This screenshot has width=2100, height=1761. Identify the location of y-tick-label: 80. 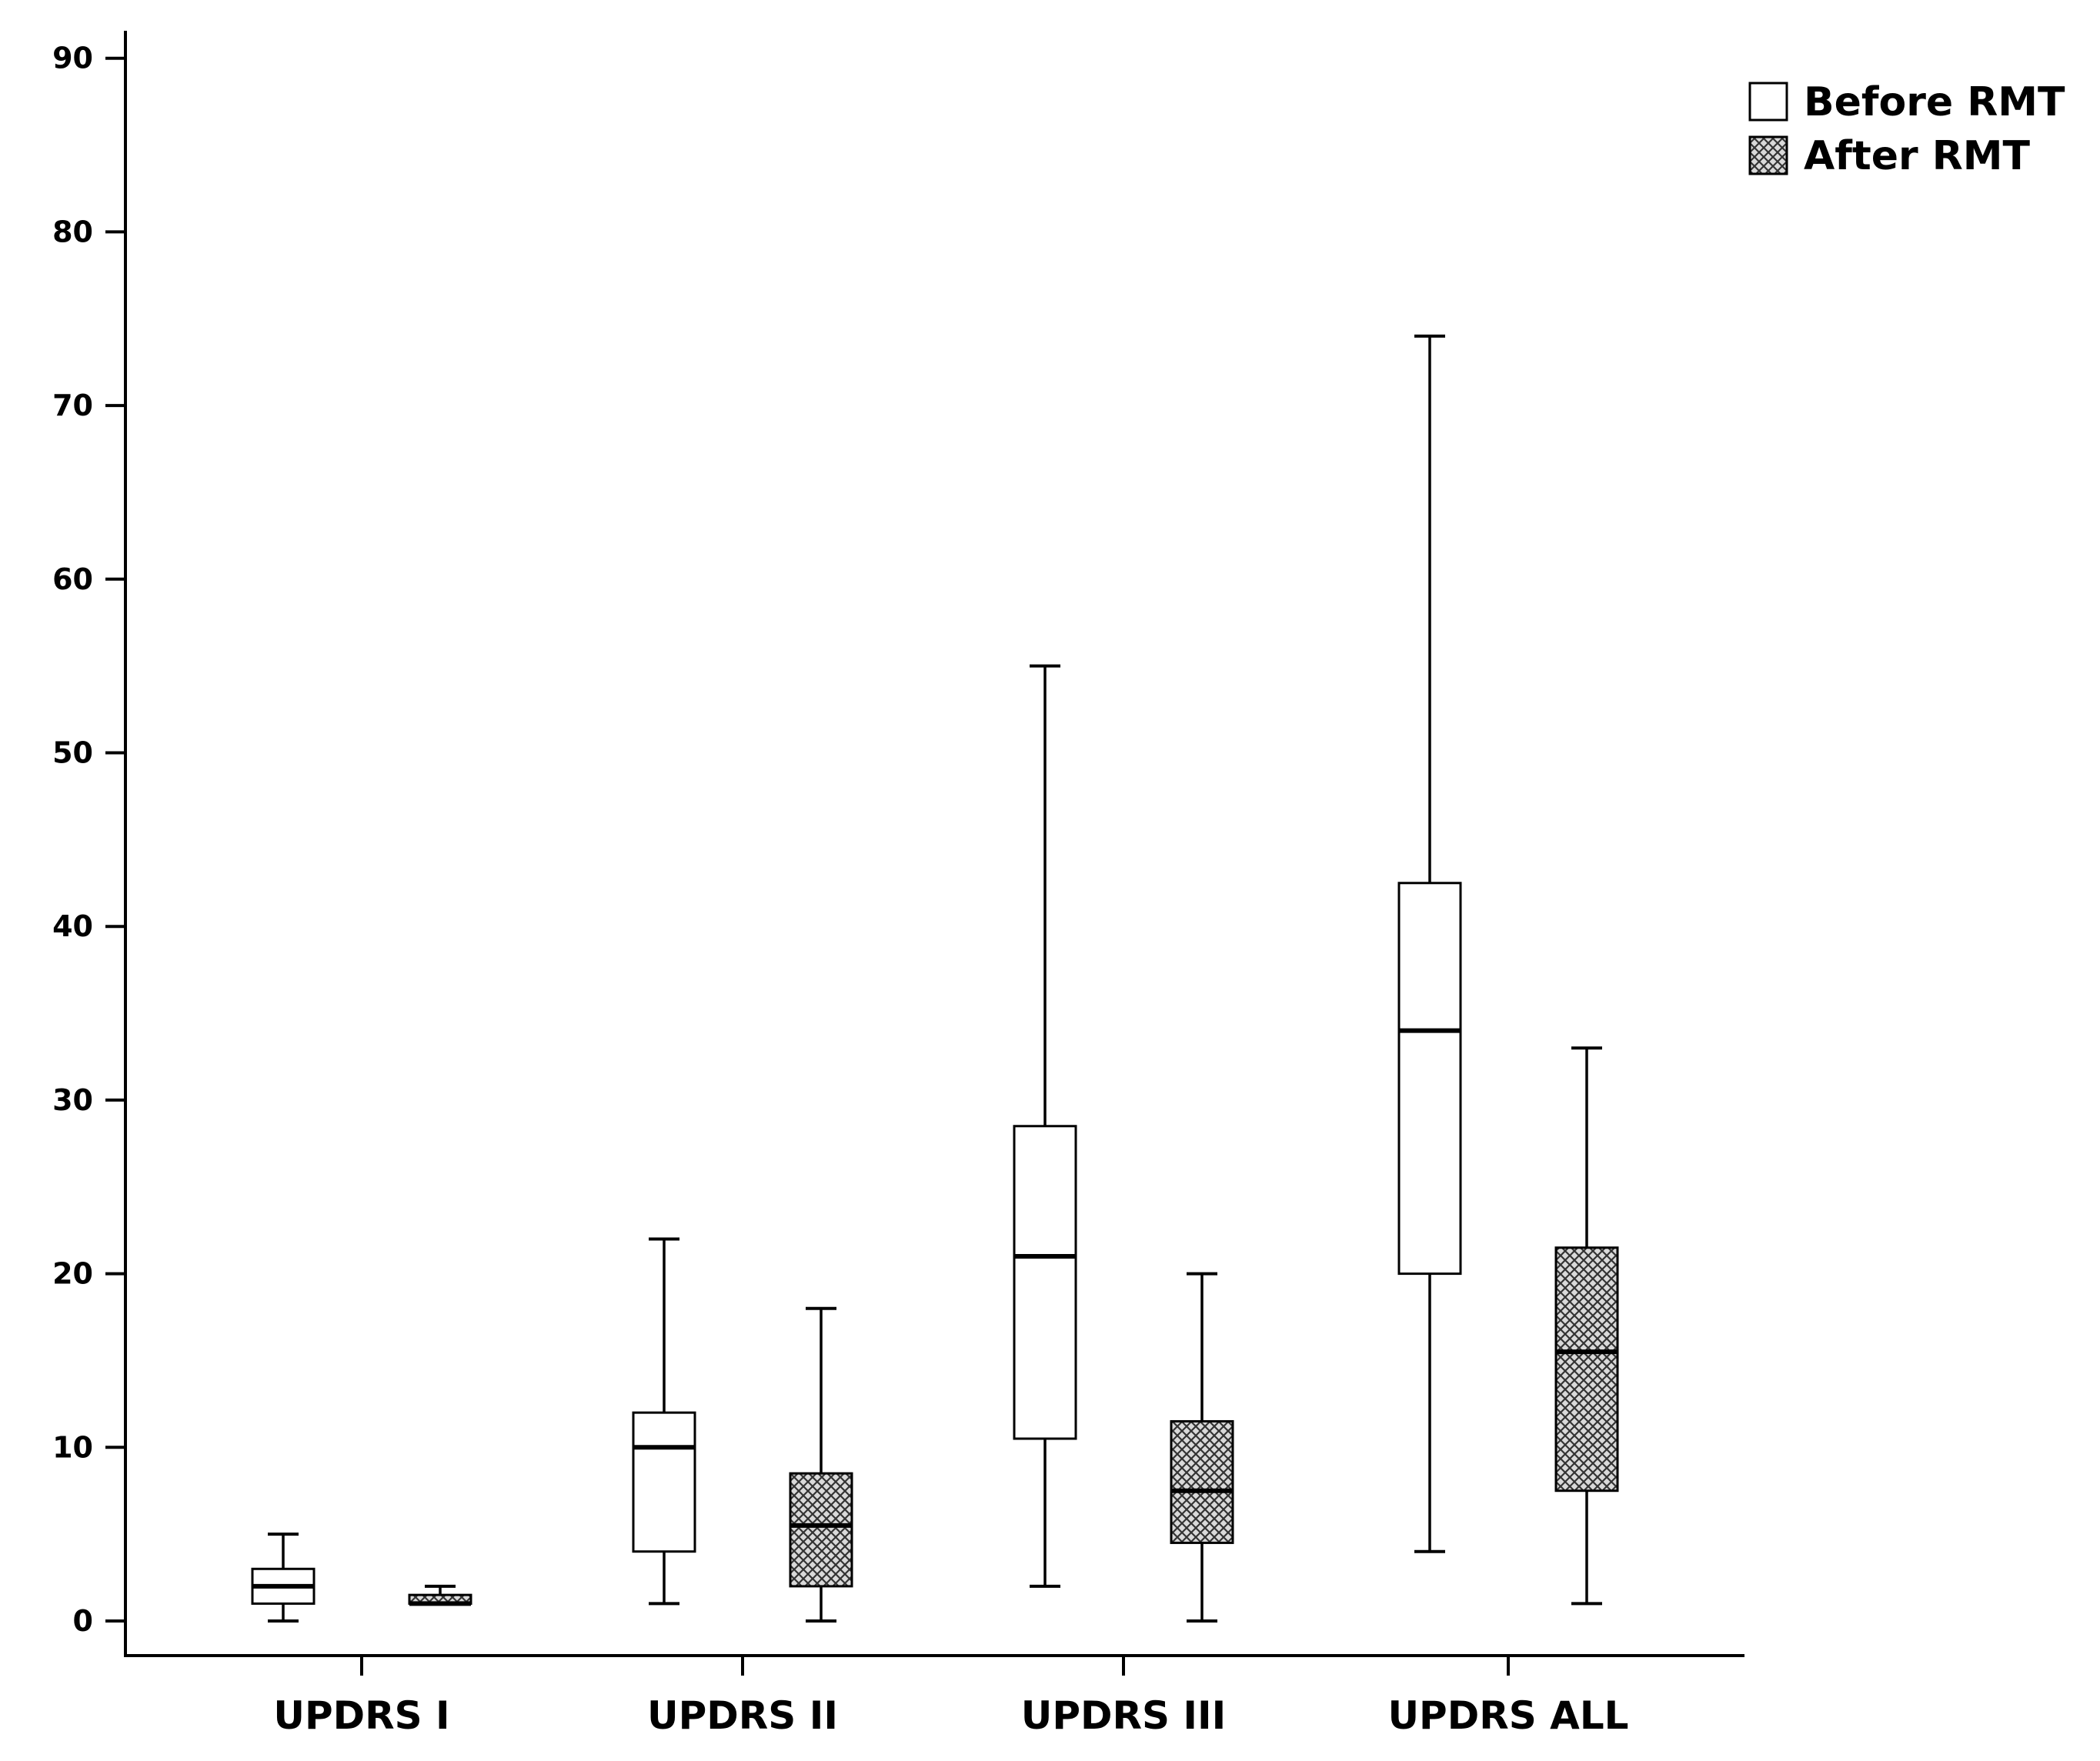
(72, 232).